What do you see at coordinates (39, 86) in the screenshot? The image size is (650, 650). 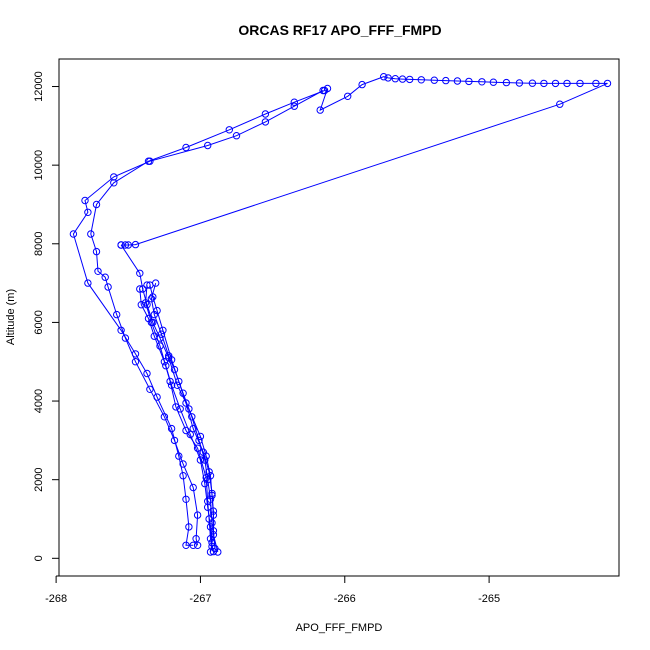 I see `y-tick-label: 12000` at bounding box center [39, 86].